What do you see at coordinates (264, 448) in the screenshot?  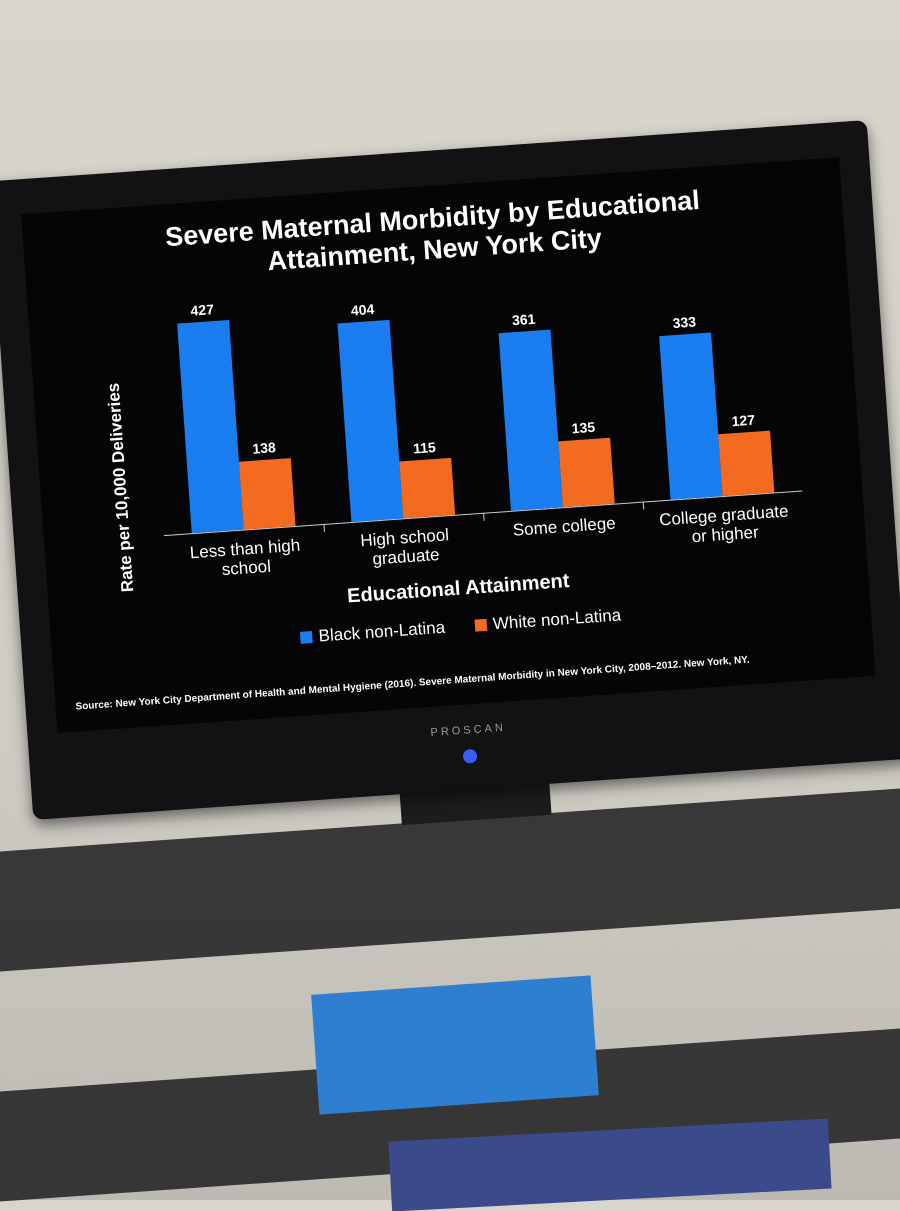 I see `data-label: 138` at bounding box center [264, 448].